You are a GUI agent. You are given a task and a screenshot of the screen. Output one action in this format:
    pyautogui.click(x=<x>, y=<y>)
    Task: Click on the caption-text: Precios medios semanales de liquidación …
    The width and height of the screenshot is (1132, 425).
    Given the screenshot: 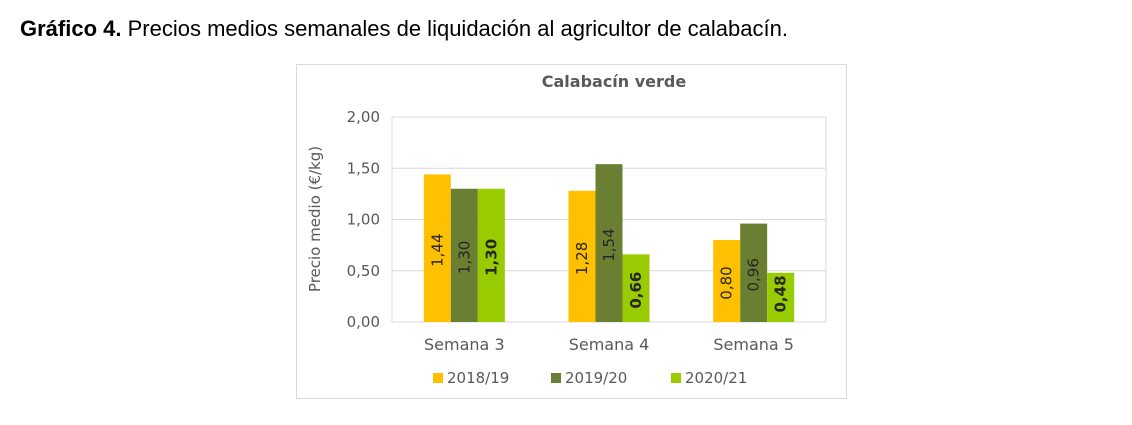 What is the action you would take?
    pyautogui.click(x=454, y=28)
    